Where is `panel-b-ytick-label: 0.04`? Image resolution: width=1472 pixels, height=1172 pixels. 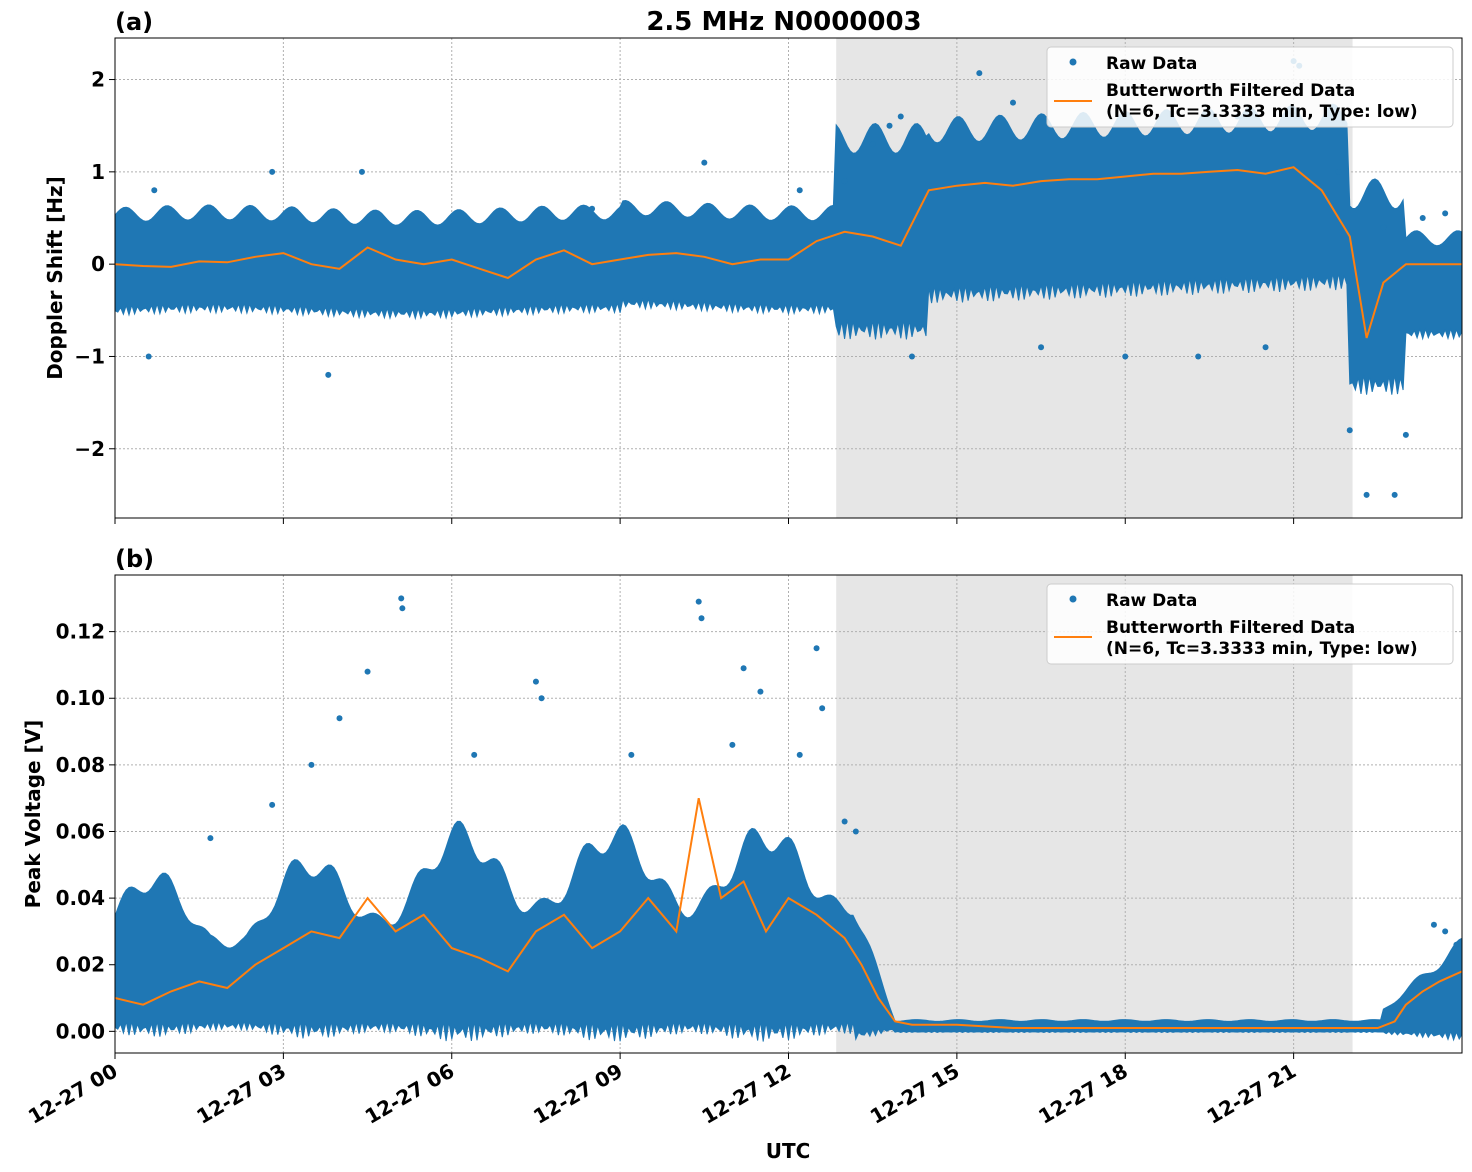 panel-b-ytick-label: 0.04 is located at coordinates (80, 898).